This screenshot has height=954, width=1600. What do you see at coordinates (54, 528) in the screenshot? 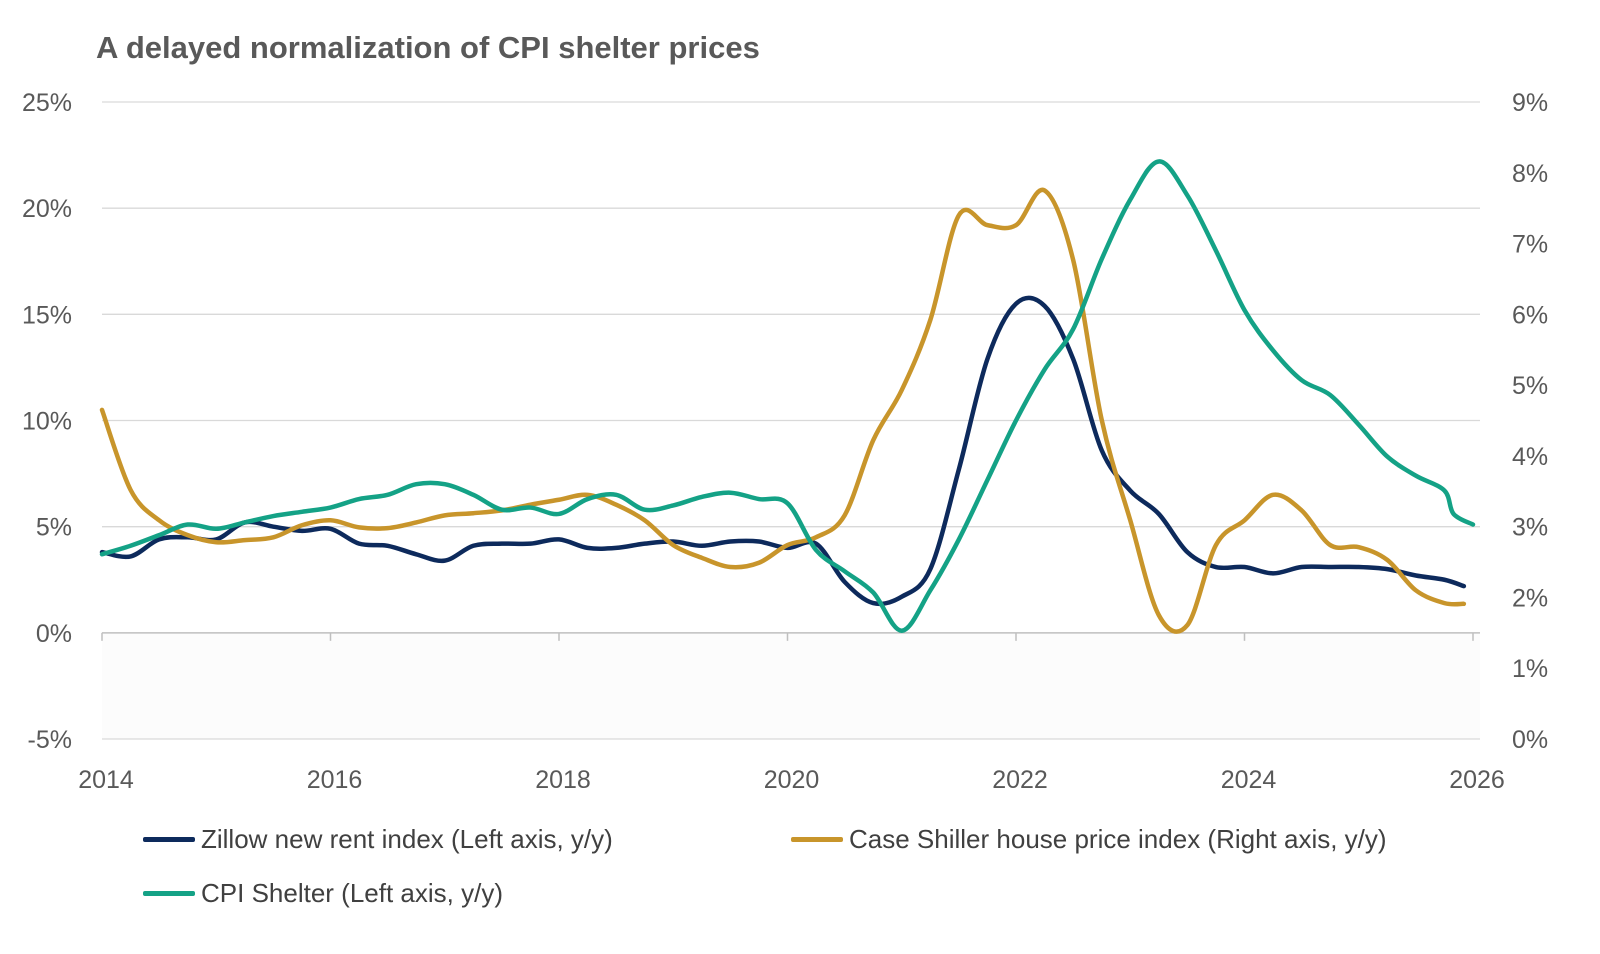
I see `y-left-tick-label: 5%` at bounding box center [54, 528].